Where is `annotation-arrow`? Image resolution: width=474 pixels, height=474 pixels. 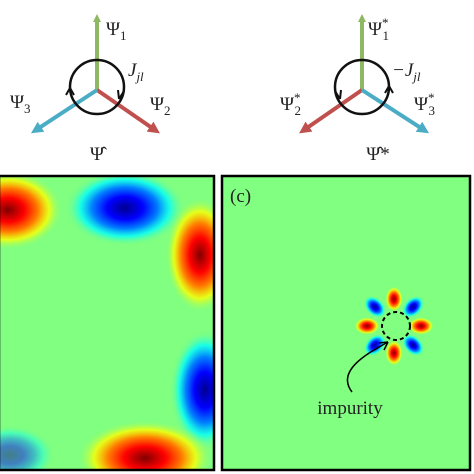 annotation-arrow is located at coordinates (367, 367).